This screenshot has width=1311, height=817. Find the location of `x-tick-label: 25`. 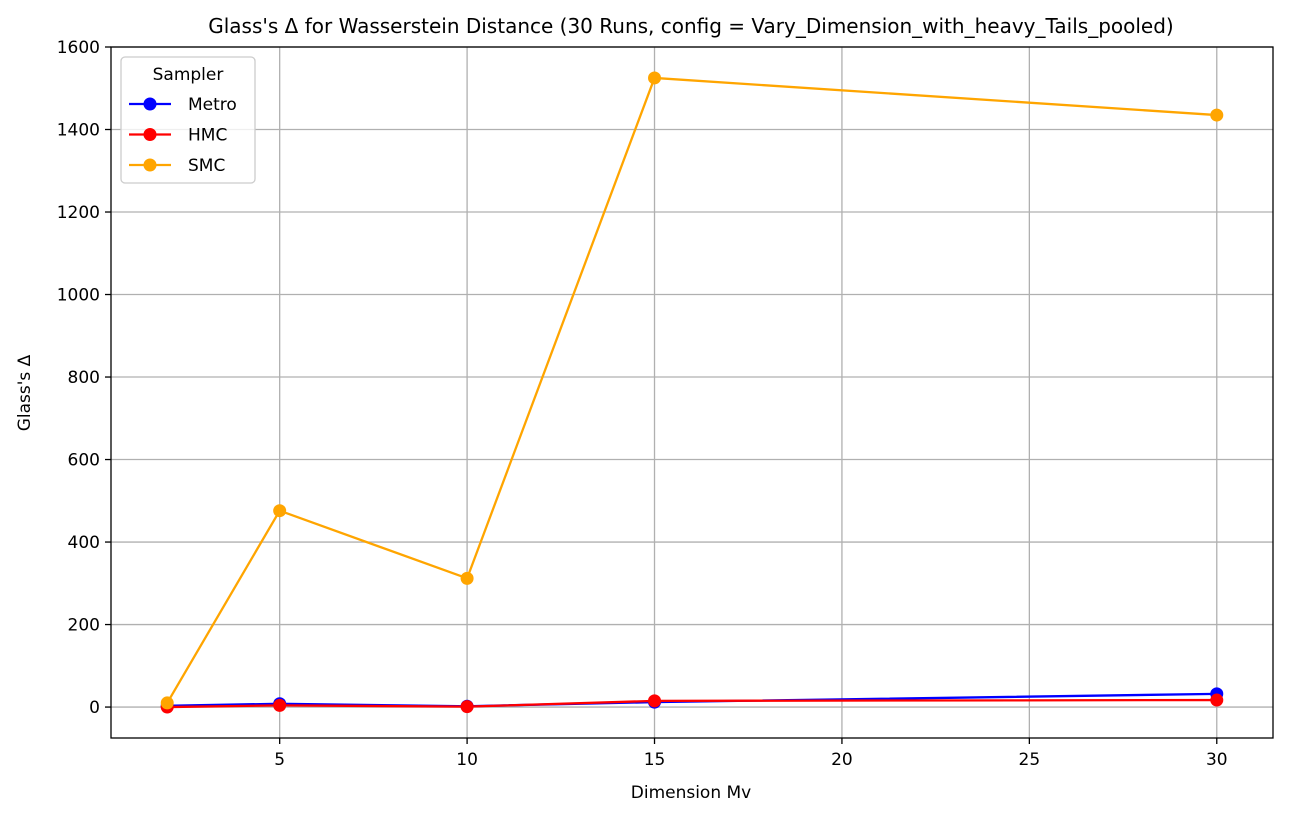

x-tick-label: 25 is located at coordinates (1030, 760).